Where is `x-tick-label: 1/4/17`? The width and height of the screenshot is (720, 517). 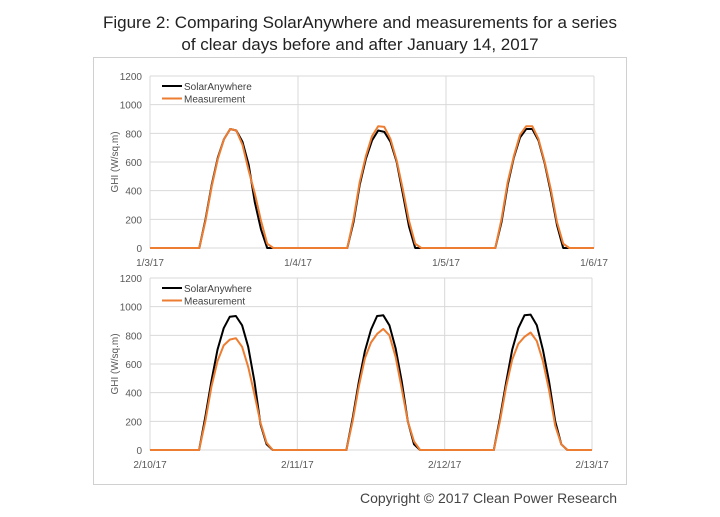 x-tick-label: 1/4/17 is located at coordinates (298, 263).